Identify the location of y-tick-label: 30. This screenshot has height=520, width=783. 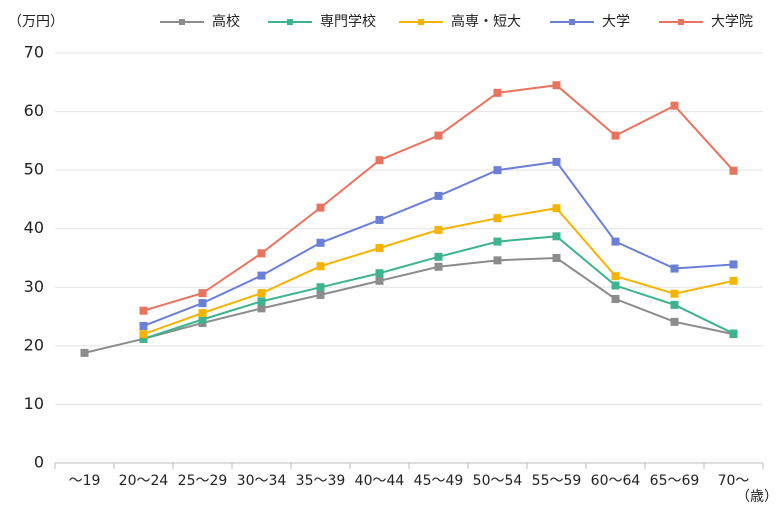
(34, 286).